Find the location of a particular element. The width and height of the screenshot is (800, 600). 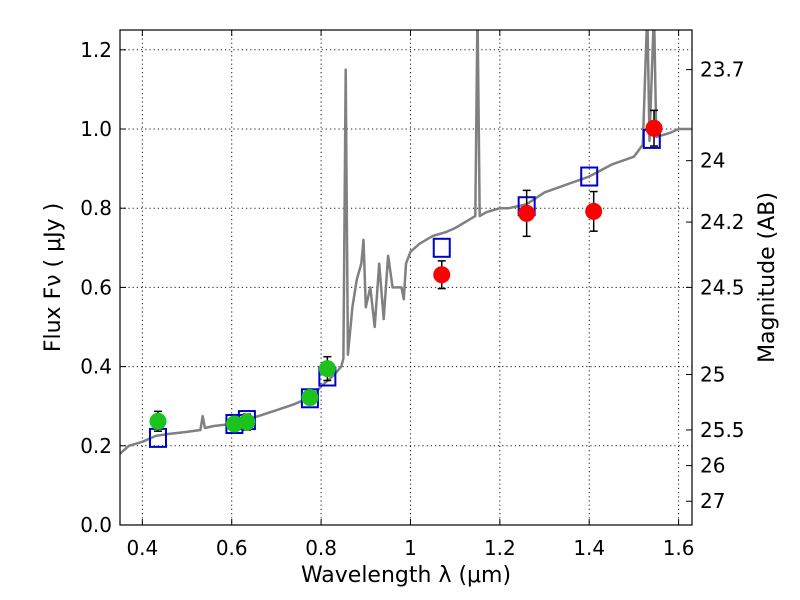

y-tick-label: 0.8 is located at coordinates (96, 208).